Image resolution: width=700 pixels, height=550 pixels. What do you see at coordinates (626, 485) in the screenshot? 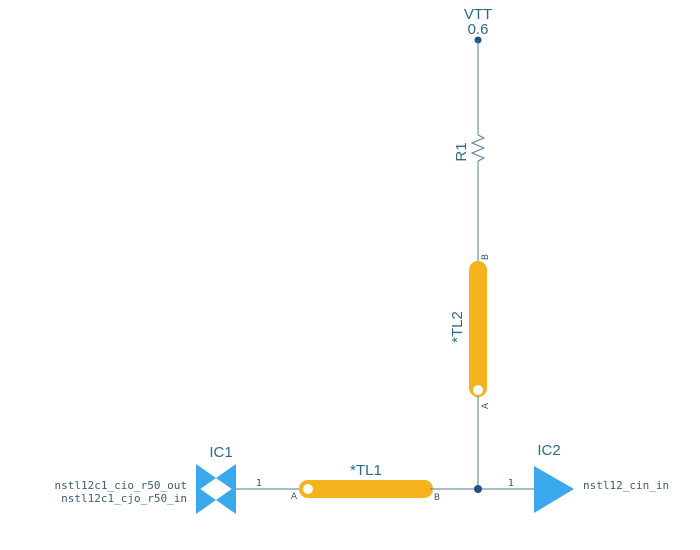
I see `ic2-net-in-label: nstl12_cin_in` at bounding box center [626, 485].